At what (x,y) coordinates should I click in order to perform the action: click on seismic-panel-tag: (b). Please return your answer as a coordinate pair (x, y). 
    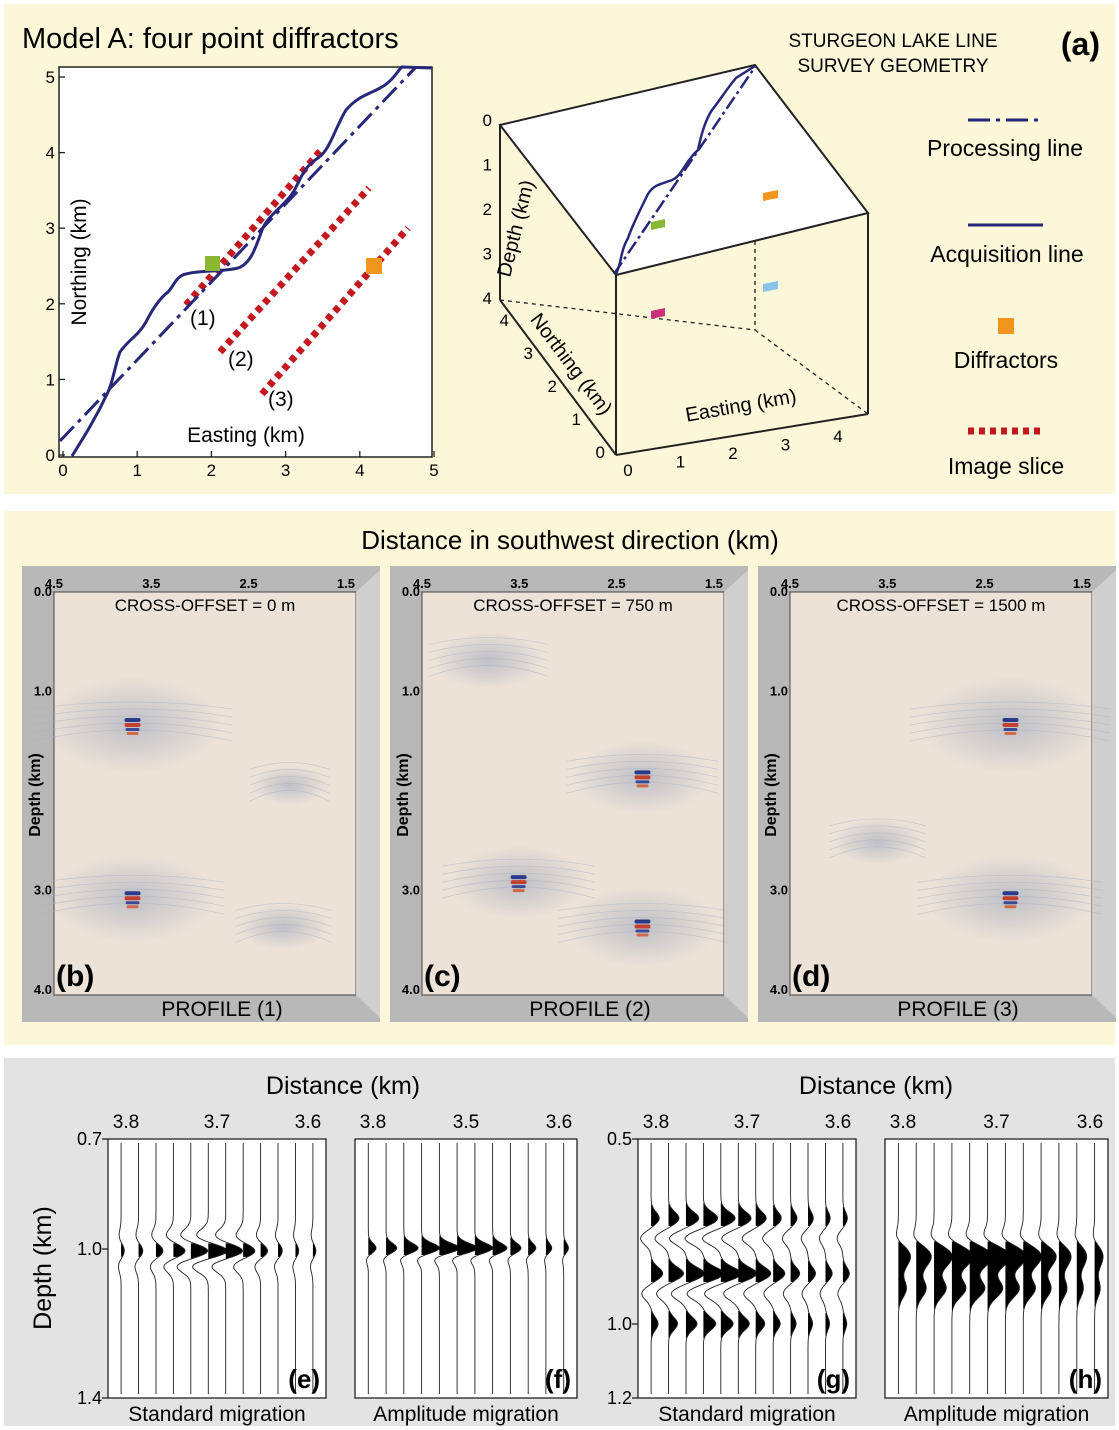
    Looking at the image, I should click on (75, 976).